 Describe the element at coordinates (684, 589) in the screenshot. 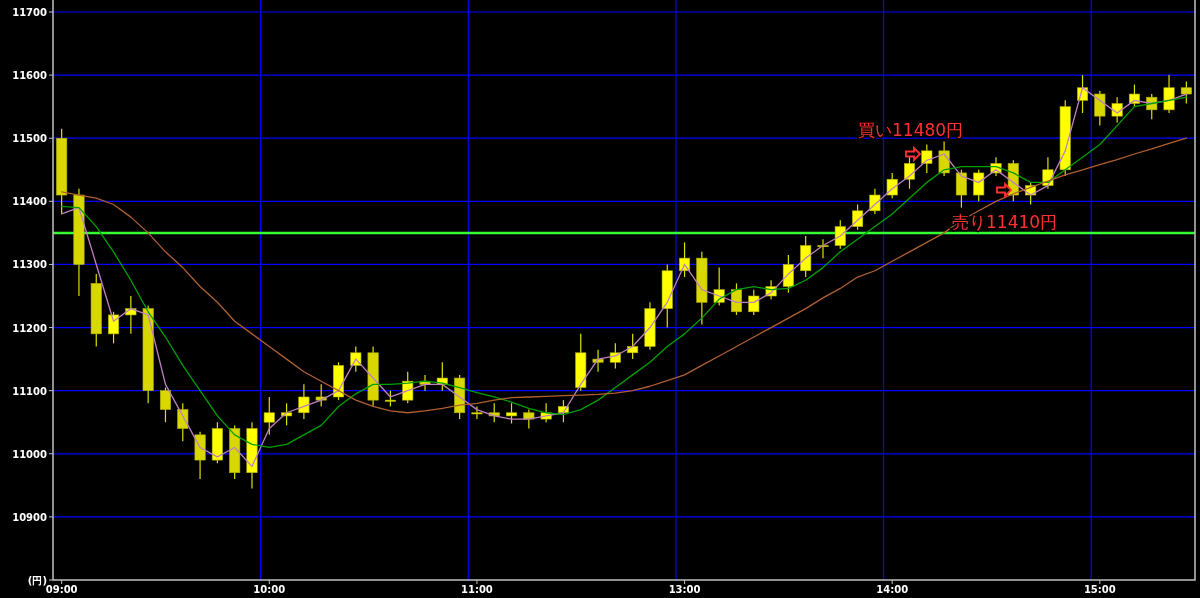

I see `x-tick-label: 13:00` at that location.